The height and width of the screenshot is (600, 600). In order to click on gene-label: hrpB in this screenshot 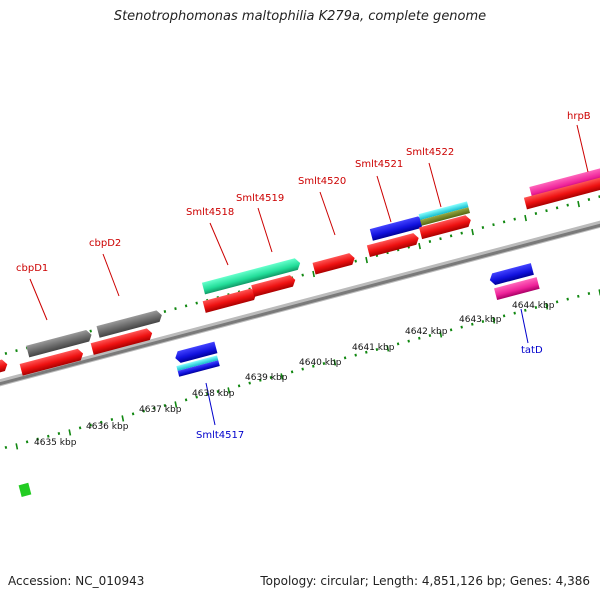, I will do `click(579, 116)`.